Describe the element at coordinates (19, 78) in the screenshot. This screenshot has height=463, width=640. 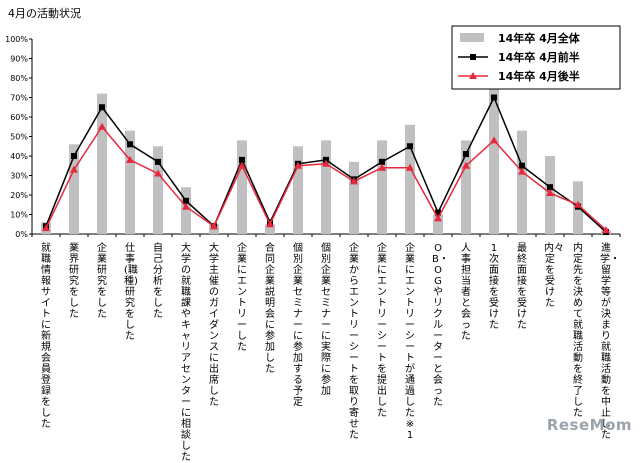
I see `y-tick-label: 80%` at that location.